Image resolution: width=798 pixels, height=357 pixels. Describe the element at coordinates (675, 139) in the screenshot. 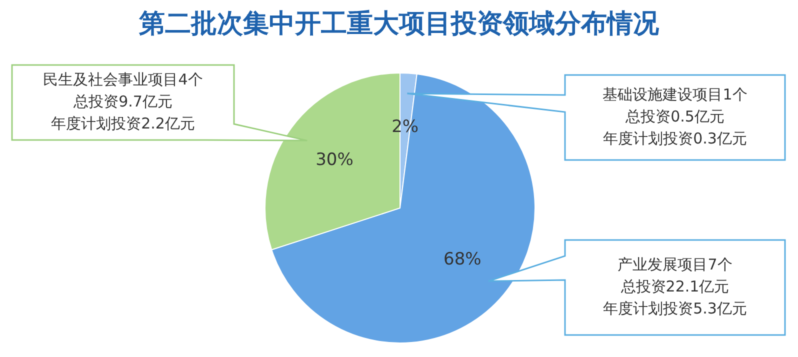

I see `text: 年度计划投资0.3亿元` at that location.